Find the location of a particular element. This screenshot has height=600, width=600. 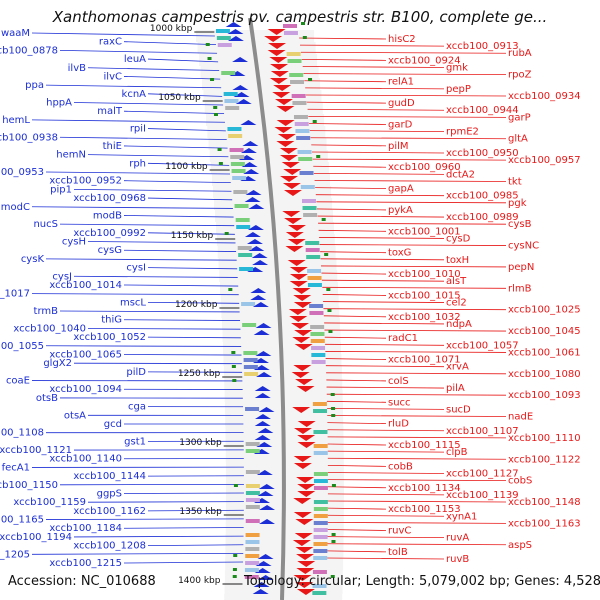

right-gene-label: cysD is located at coordinates (458, 238).